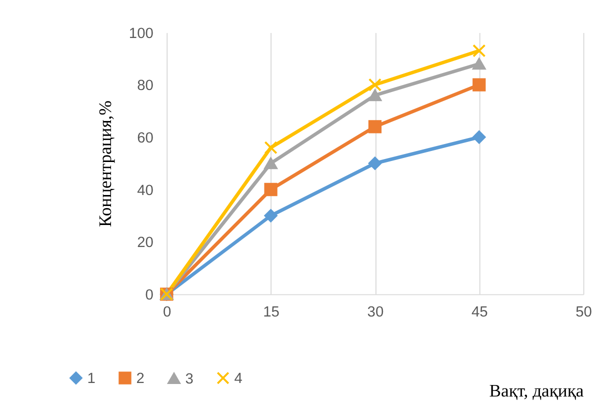 Image resolution: width=597 pixels, height=410 pixels. I want to click on x-axis-title: Вақт, дақиқа, so click(536, 390).